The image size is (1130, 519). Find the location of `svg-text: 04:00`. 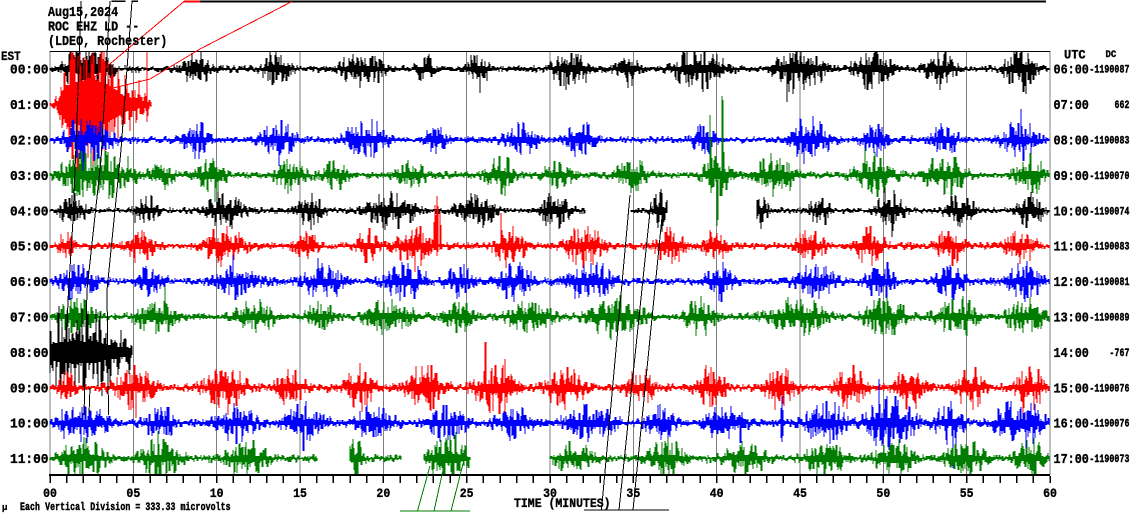

svg-text: 04:00 is located at coordinates (29, 213).